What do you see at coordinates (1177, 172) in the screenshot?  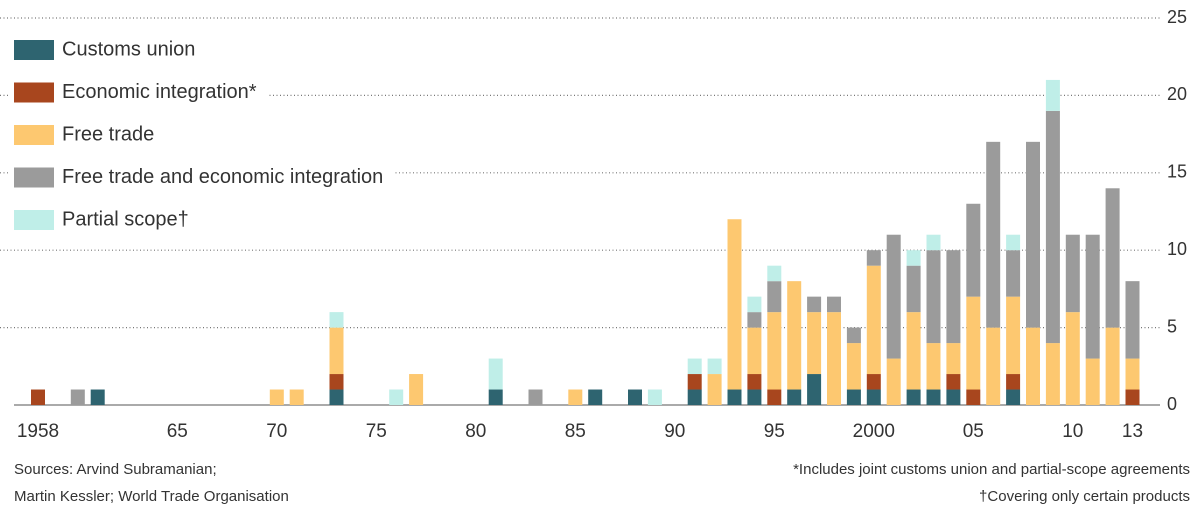 I see `y-tick-label: 15` at bounding box center [1177, 172].